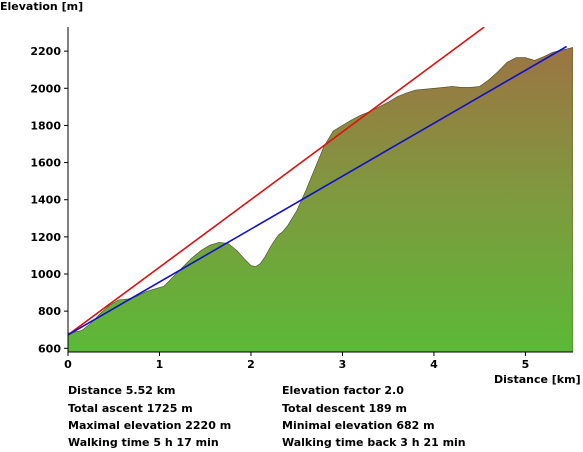  What do you see at coordinates (251, 364) in the screenshot?
I see `x-tick-label: 2` at bounding box center [251, 364].